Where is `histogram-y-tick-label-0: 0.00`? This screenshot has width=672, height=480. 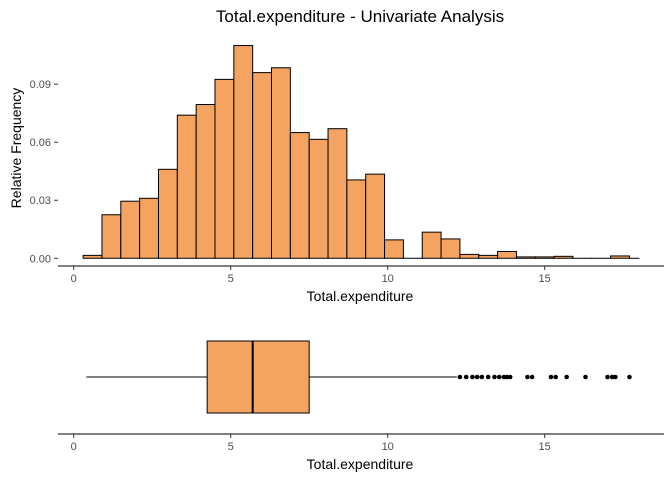
histogram-y-tick-label-0: 0.00 is located at coordinates (40, 259).